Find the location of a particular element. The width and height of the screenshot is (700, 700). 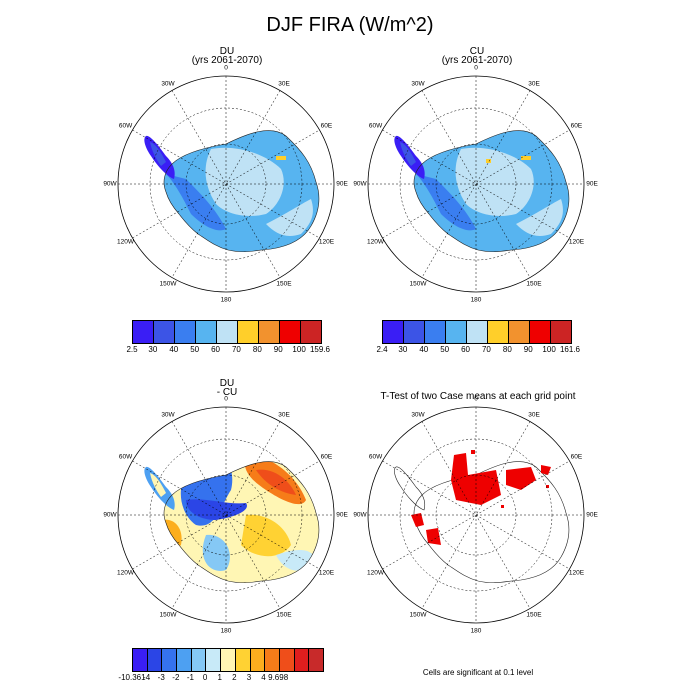

colorbar-du-labels: 2.5 30 40 50 60 70 80 90 100 159.6 is located at coordinates (228, 351).